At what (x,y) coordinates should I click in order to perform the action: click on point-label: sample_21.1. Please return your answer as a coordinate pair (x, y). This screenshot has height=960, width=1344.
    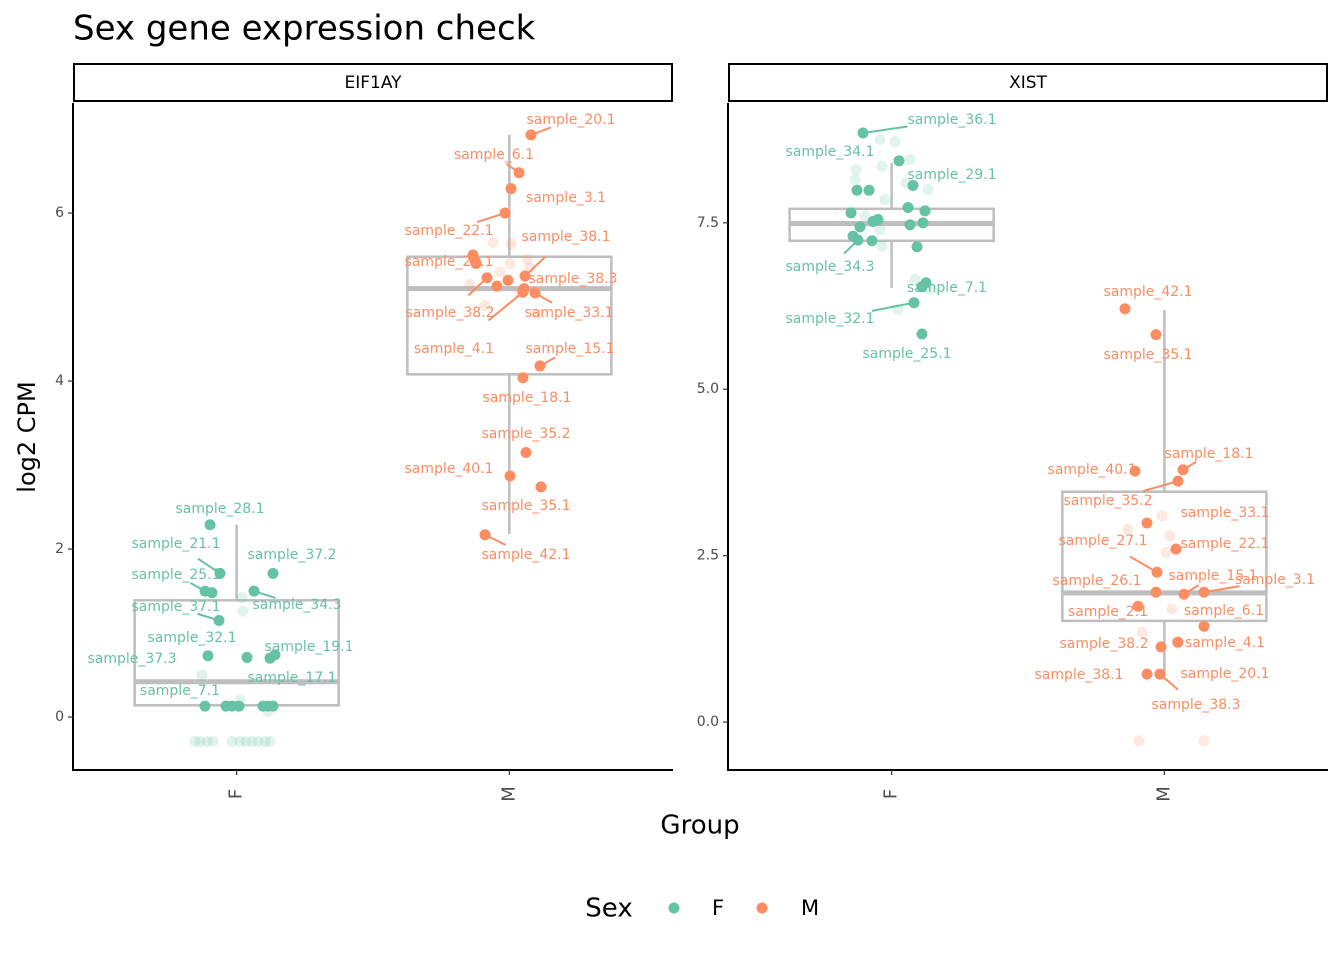
    Looking at the image, I should click on (175, 544).